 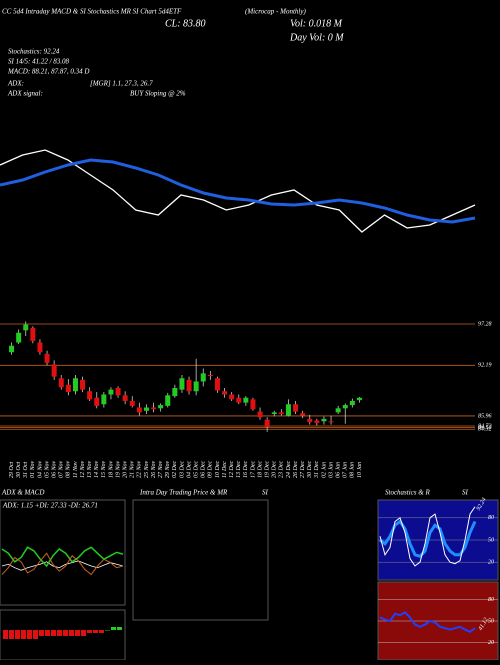 What do you see at coordinates (246, 469) in the screenshot?
I see `date-label: 16 Dec` at bounding box center [246, 469].